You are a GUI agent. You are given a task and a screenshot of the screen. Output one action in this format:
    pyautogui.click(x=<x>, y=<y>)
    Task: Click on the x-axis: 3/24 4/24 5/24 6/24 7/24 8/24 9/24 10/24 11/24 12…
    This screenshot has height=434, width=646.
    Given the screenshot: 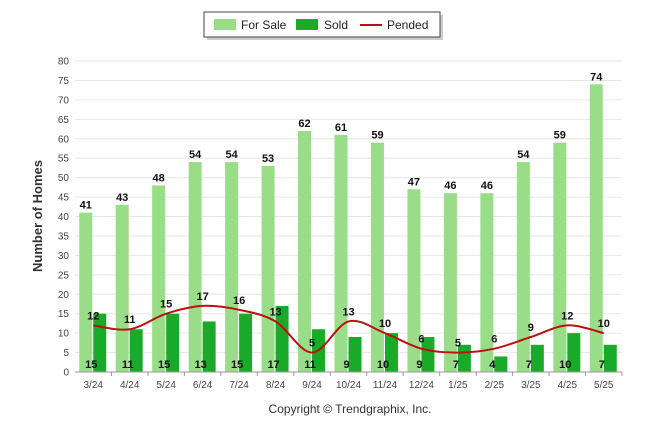 What is the action you would take?
    pyautogui.click(x=349, y=381)
    